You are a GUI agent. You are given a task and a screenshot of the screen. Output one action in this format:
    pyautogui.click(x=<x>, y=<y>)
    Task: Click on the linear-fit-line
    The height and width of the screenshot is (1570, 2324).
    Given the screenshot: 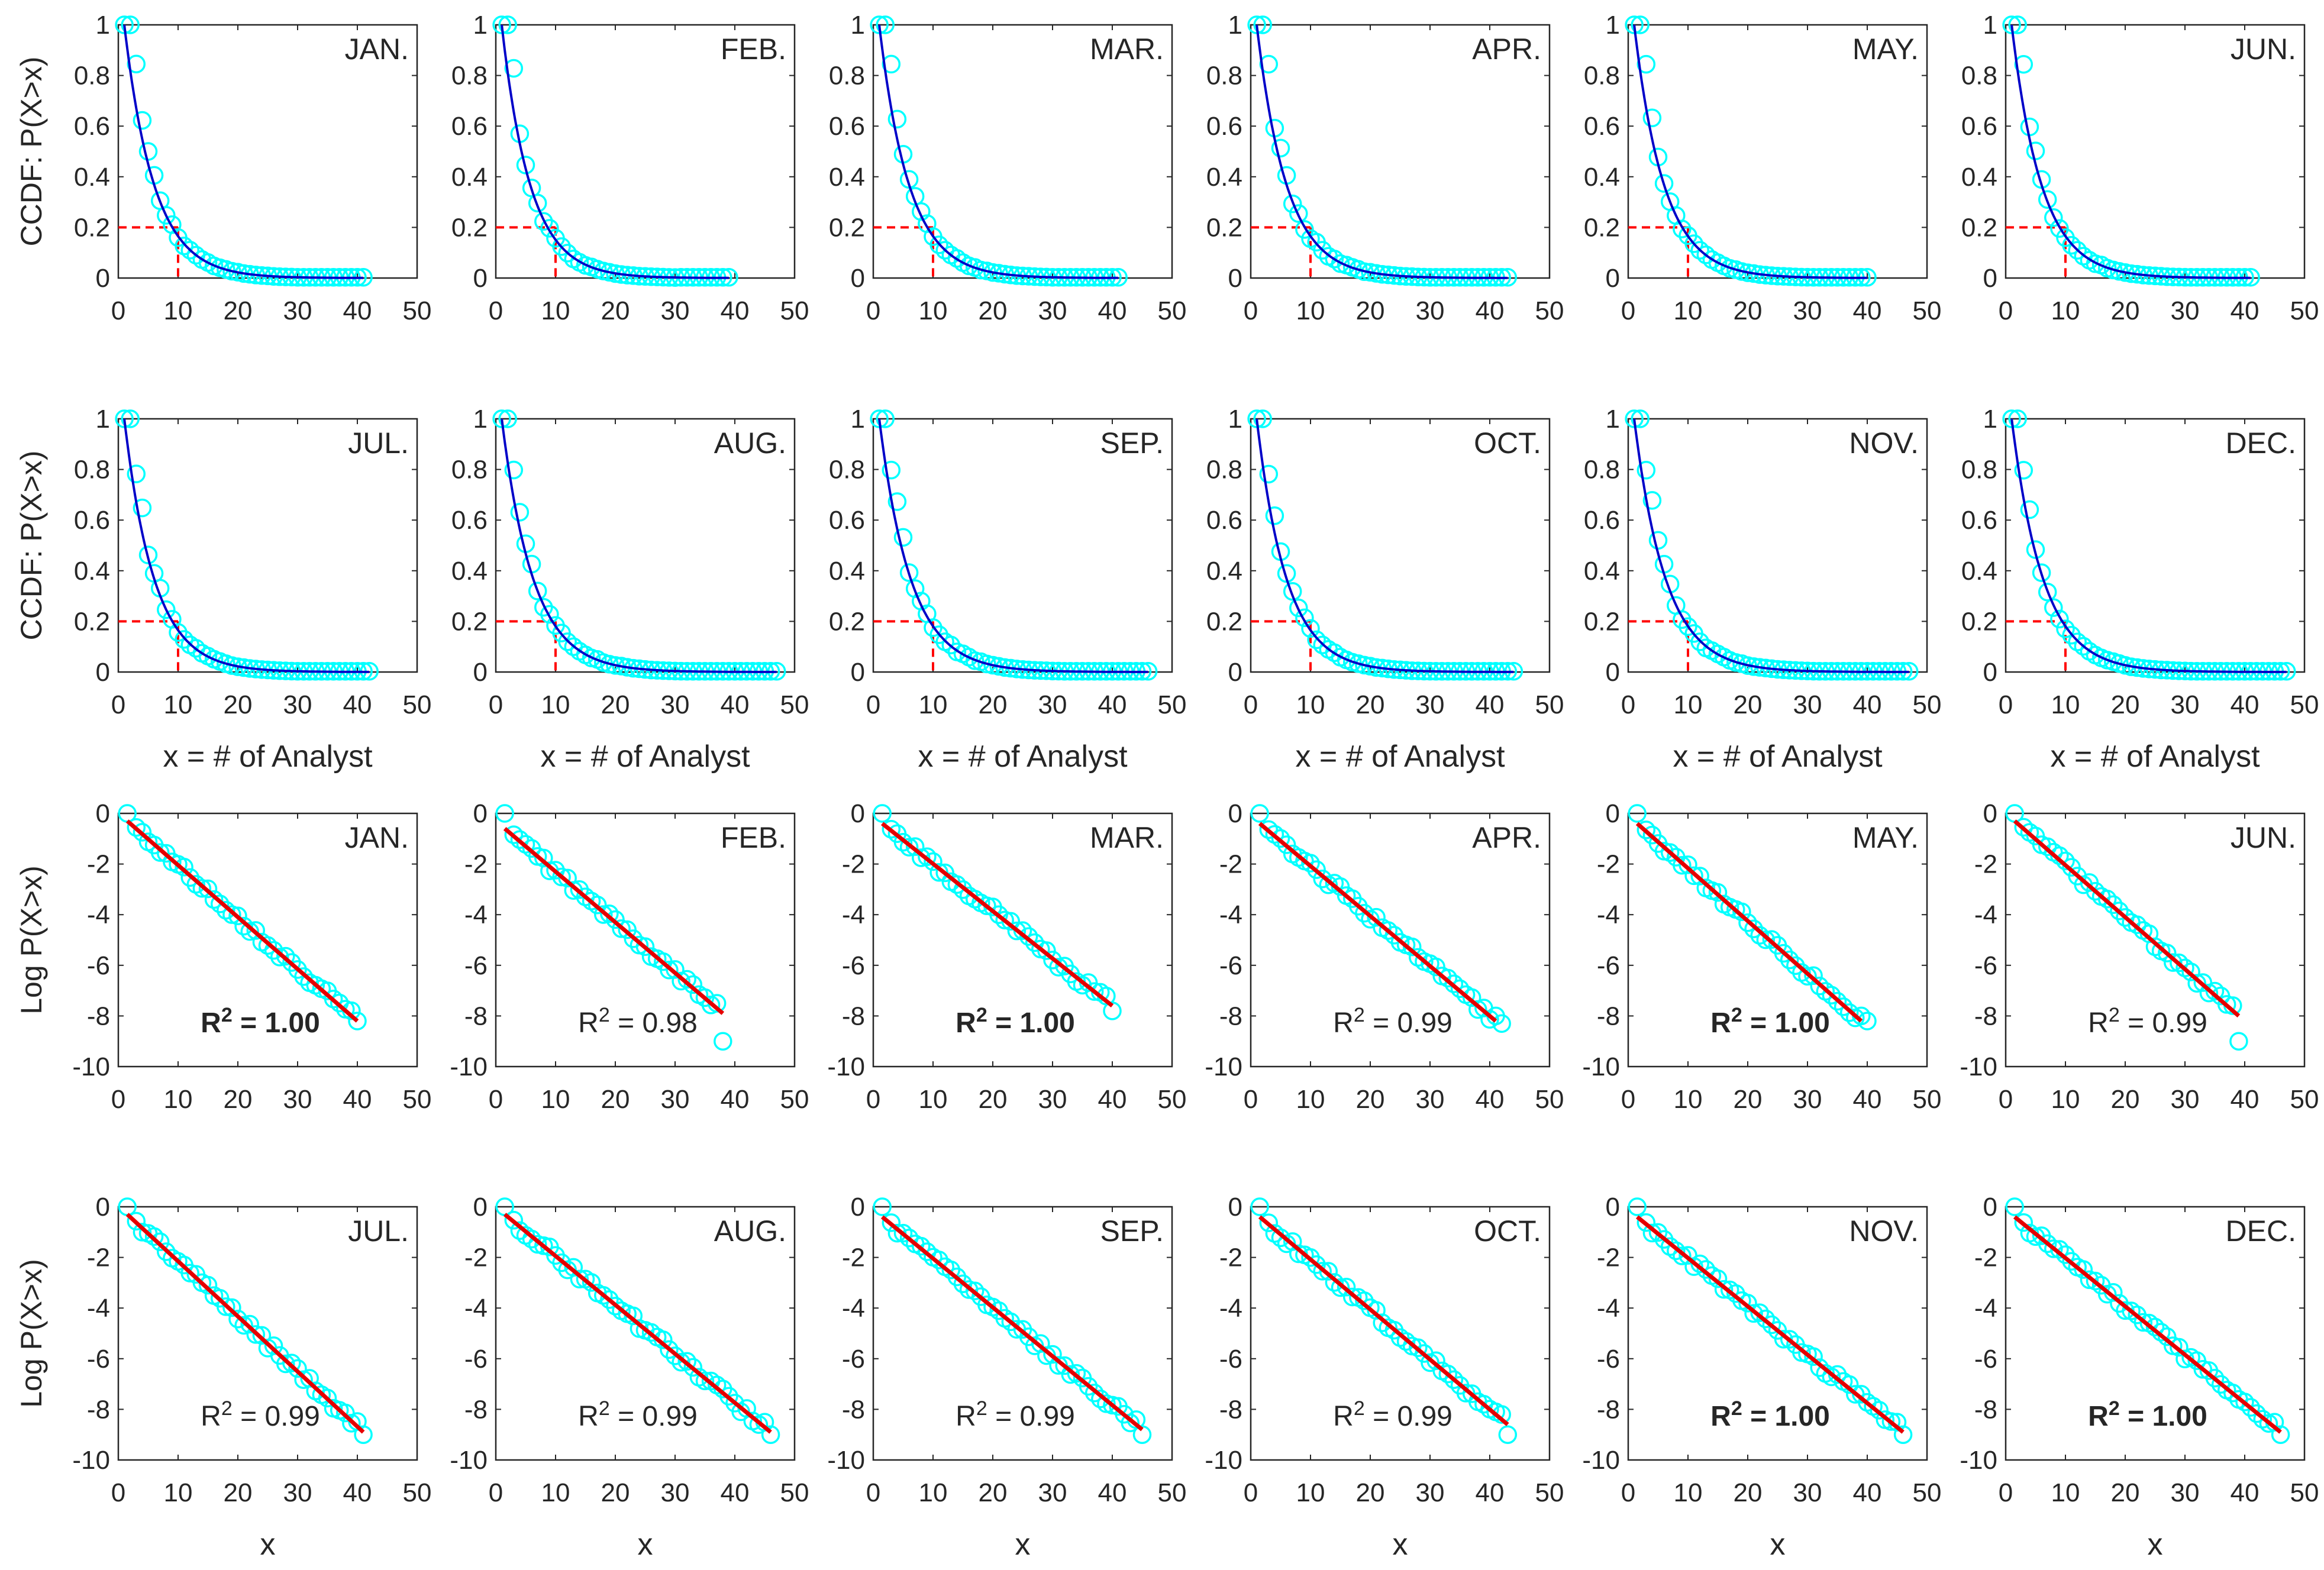 What is the action you would take?
    pyautogui.click(x=1770, y=1324)
    